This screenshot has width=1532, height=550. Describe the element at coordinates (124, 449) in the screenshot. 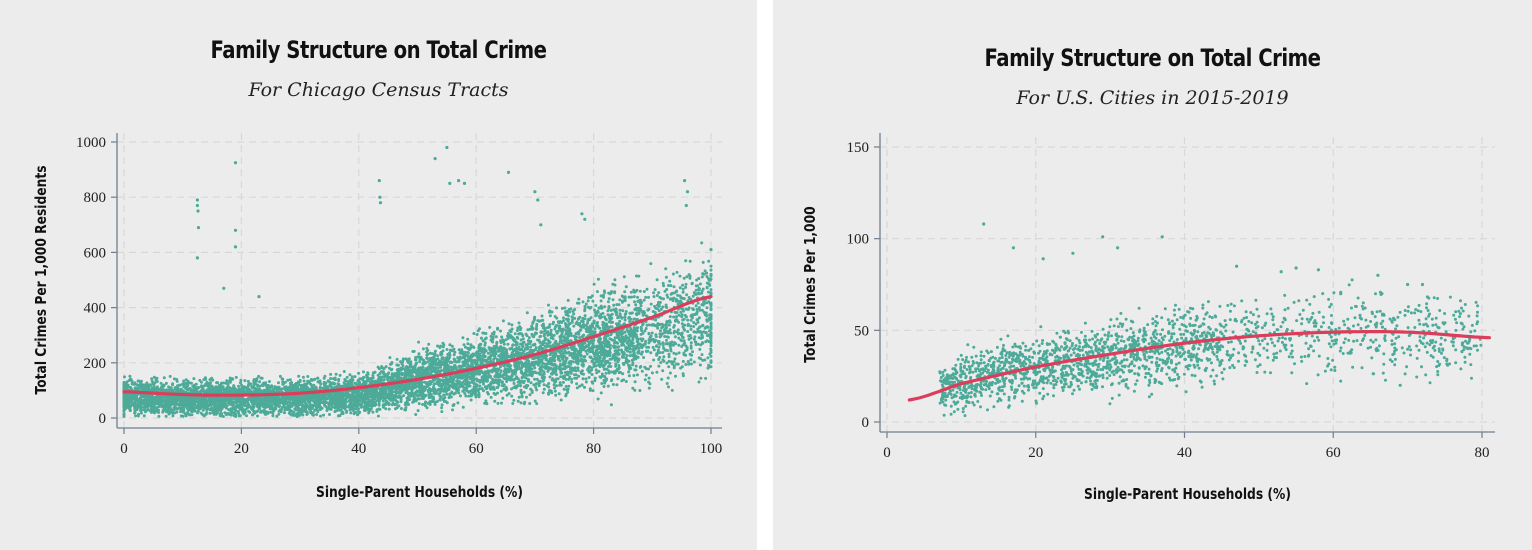

I see `x-tick-label: 0` at that location.